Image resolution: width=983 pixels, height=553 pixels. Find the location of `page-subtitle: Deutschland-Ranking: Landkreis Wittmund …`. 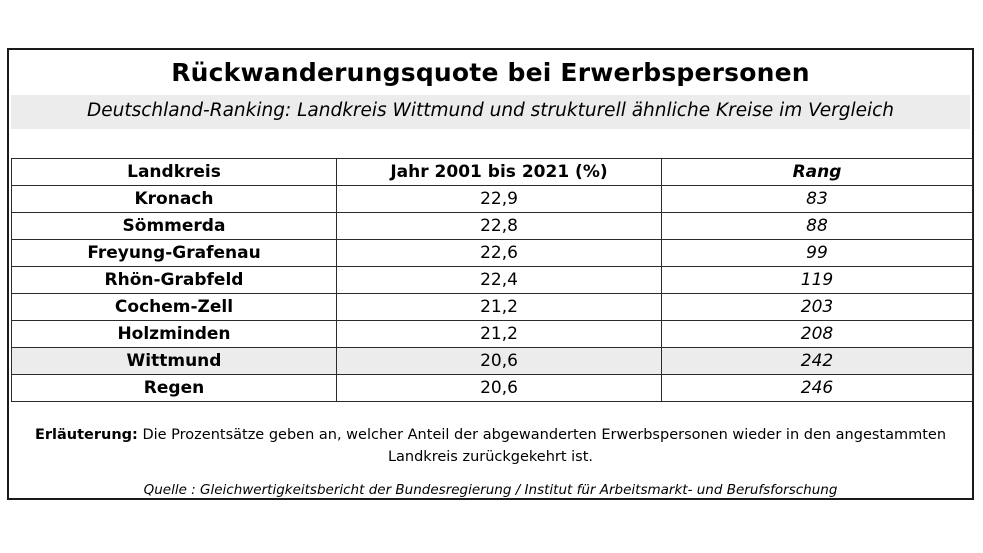

page-subtitle: Deutschland-Ranking: Landkreis Wittmund … is located at coordinates (490, 110).